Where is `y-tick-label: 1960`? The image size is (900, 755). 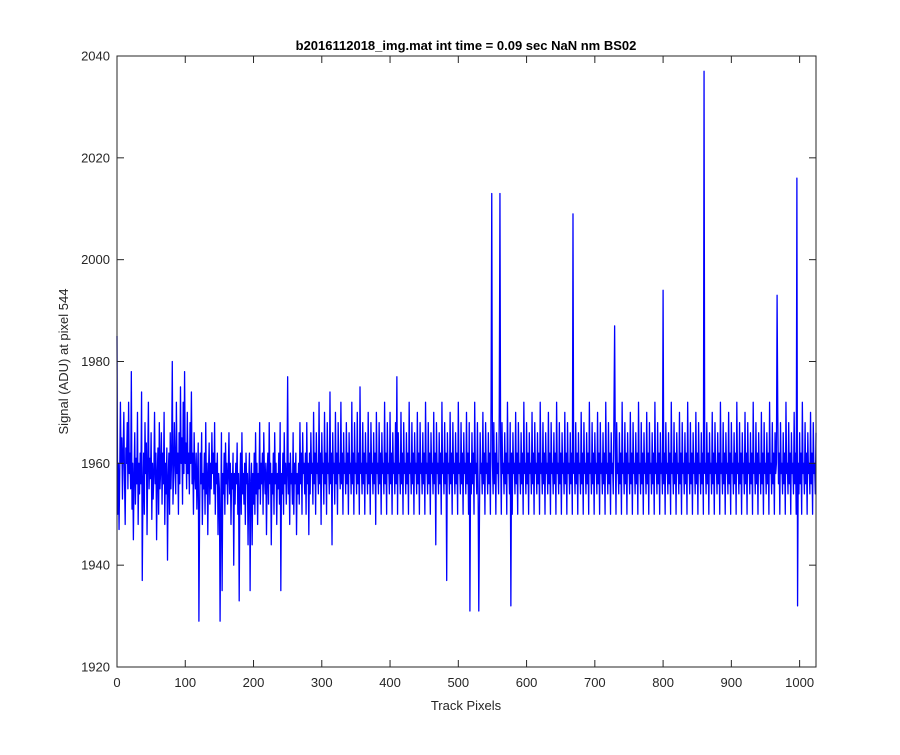 y-tick-label: 1960 is located at coordinates (95, 463).